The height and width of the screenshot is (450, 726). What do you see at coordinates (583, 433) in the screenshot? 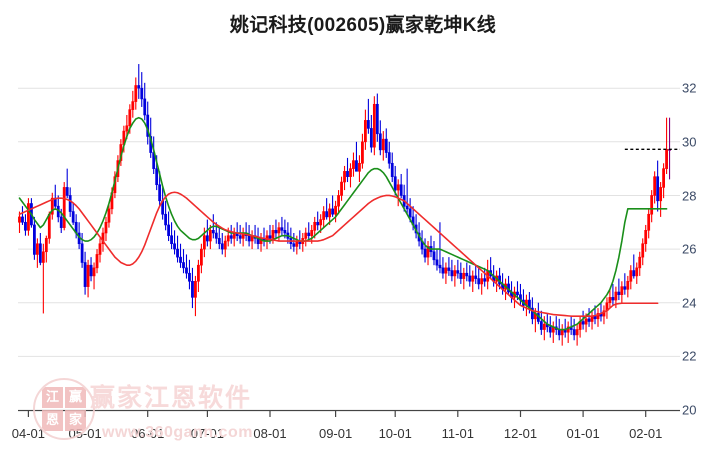
I see `x-tick-label: 01-01` at bounding box center [583, 433].